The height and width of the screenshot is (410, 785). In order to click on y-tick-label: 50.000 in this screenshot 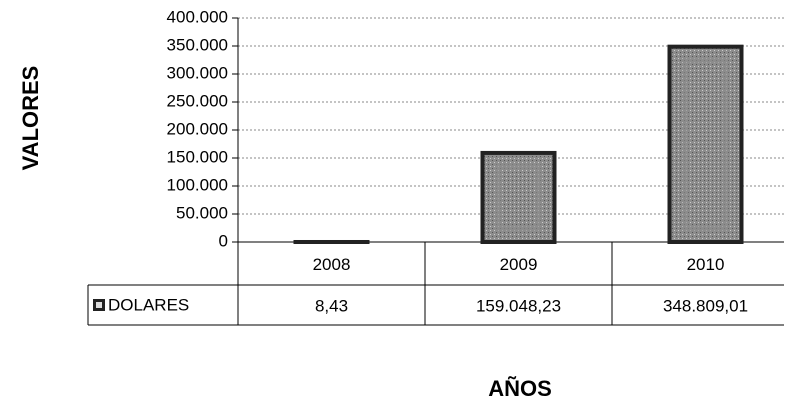, I will do `click(202, 212)`.